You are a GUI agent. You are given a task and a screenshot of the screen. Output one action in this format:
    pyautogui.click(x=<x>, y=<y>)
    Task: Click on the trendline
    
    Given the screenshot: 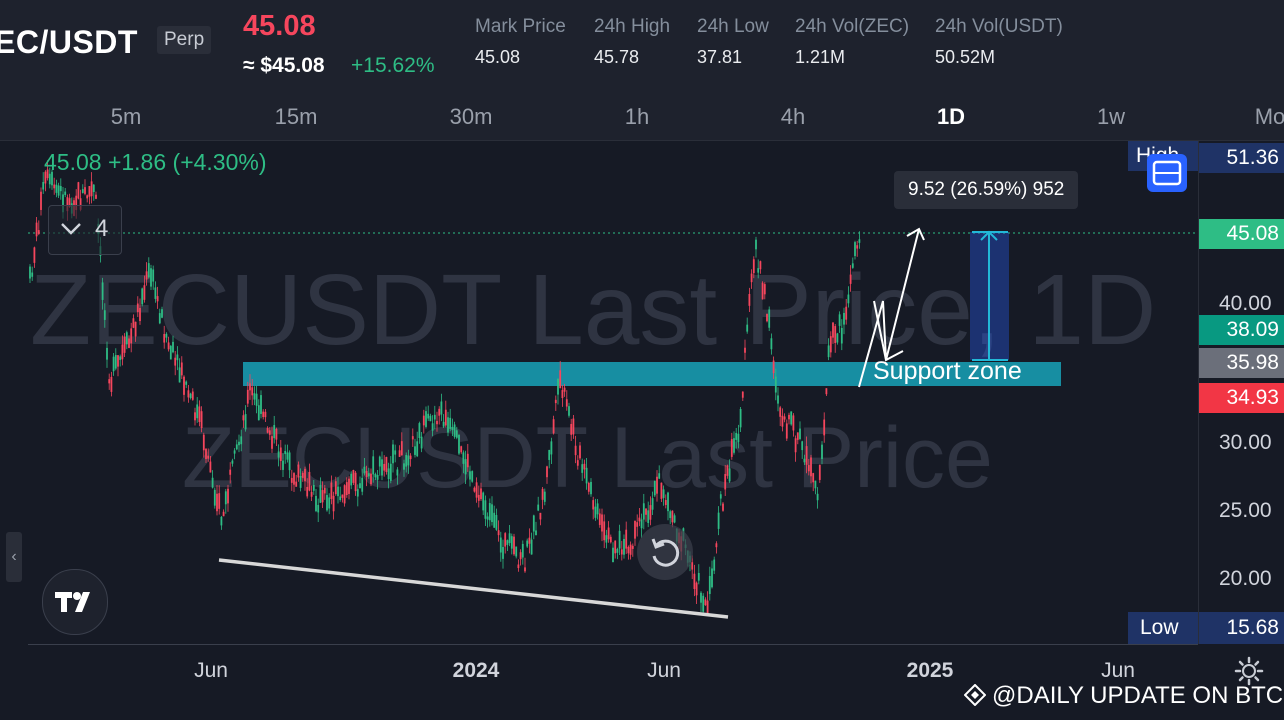 What is the action you would take?
    pyautogui.click(x=473, y=588)
    